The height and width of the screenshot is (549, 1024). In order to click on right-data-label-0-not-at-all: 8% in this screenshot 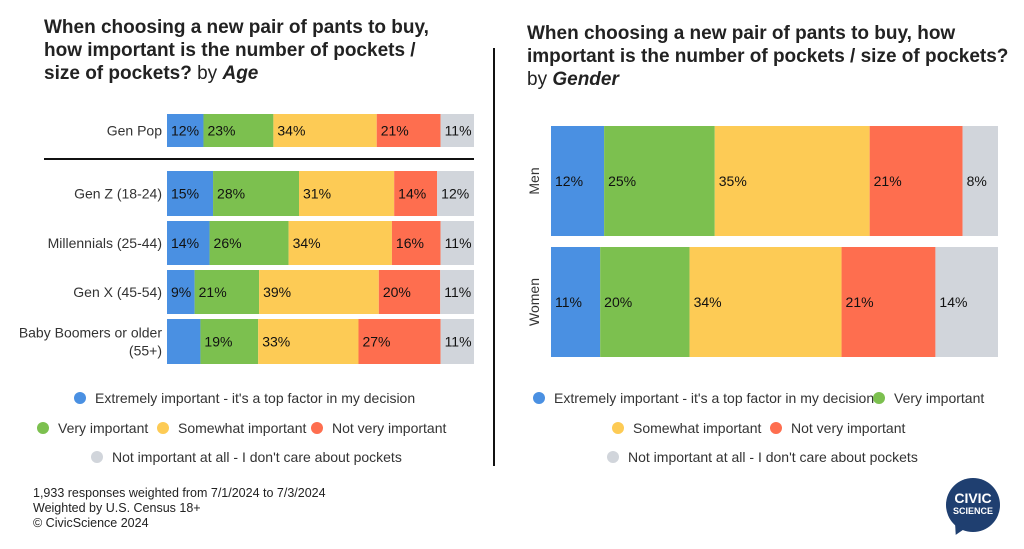, I will do `click(977, 181)`.